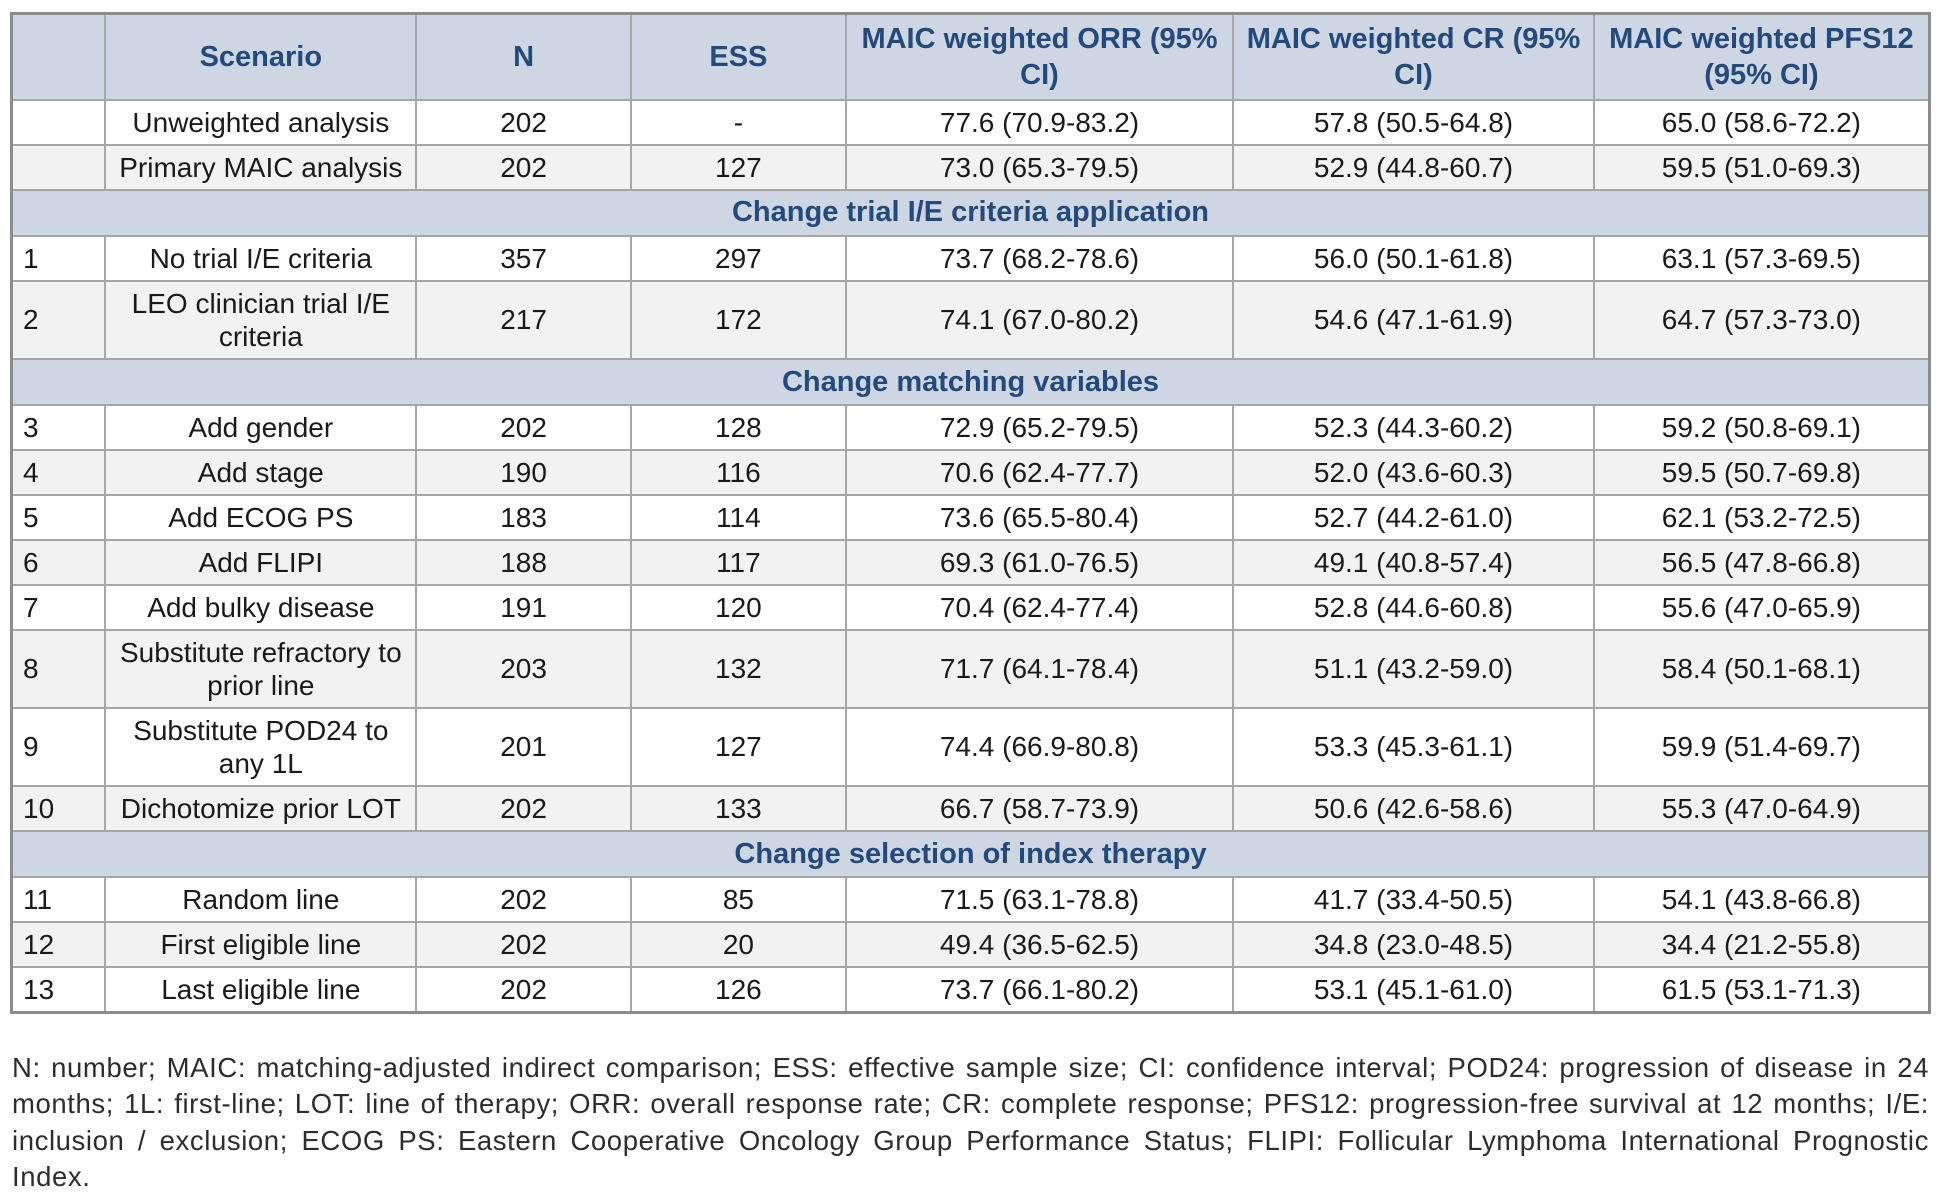 The image size is (1940, 1195). I want to click on cell-num: 13, so click(58, 990).